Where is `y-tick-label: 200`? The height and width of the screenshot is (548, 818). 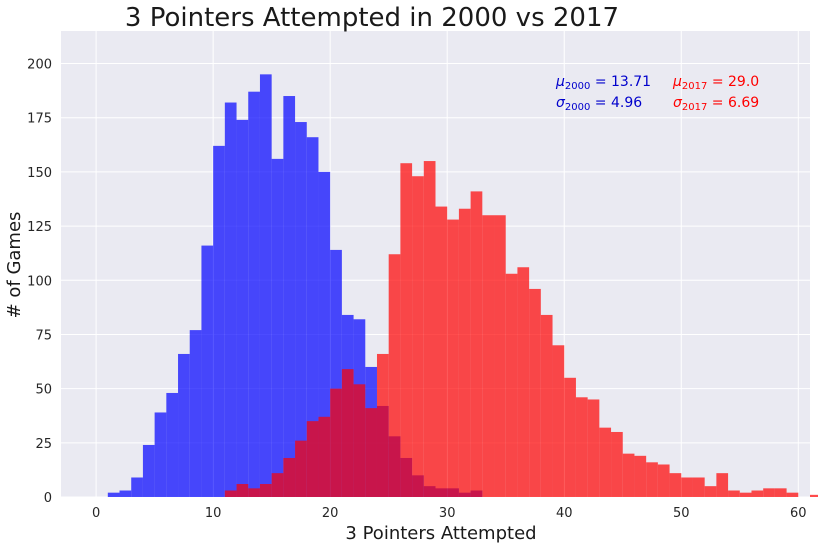 y-tick-label: 200 is located at coordinates (39, 65).